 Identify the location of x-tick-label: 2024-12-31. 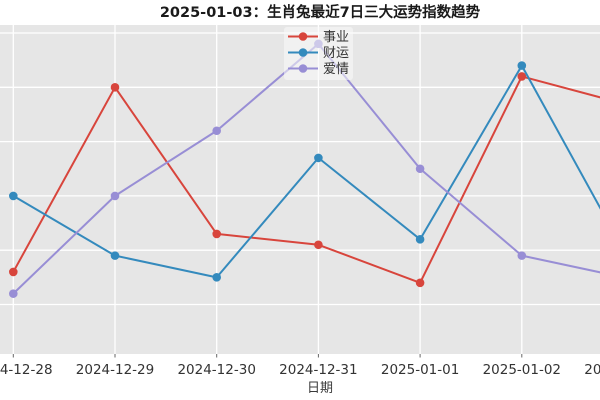
(318, 370).